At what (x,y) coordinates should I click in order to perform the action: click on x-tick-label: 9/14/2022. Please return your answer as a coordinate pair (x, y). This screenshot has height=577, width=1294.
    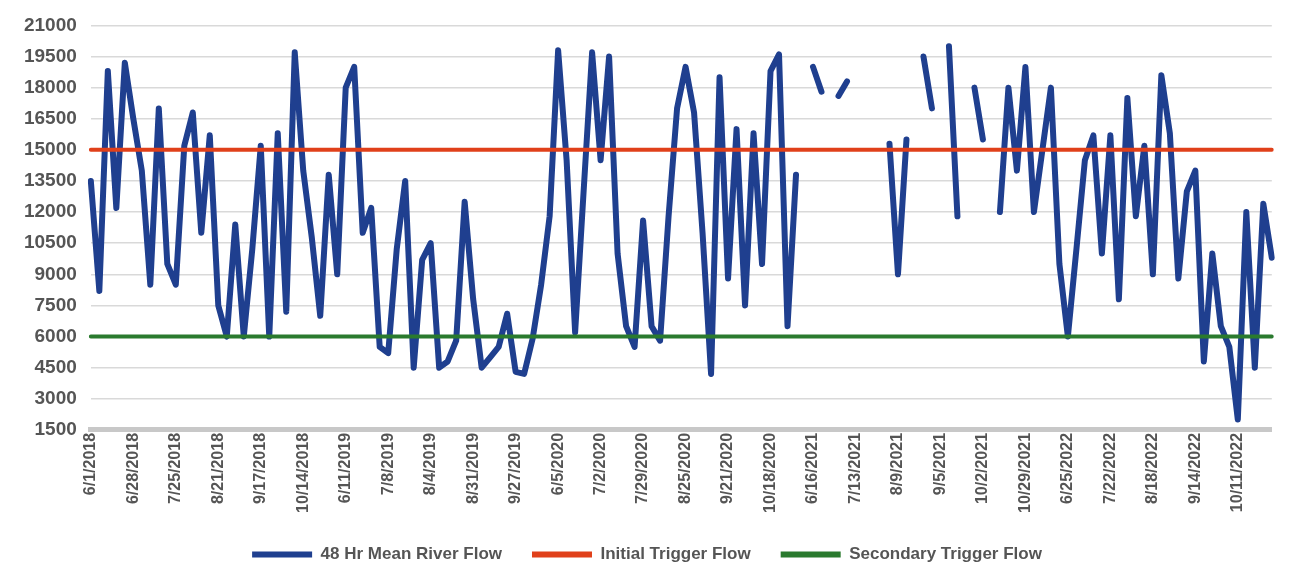
    Looking at the image, I should click on (1194, 468).